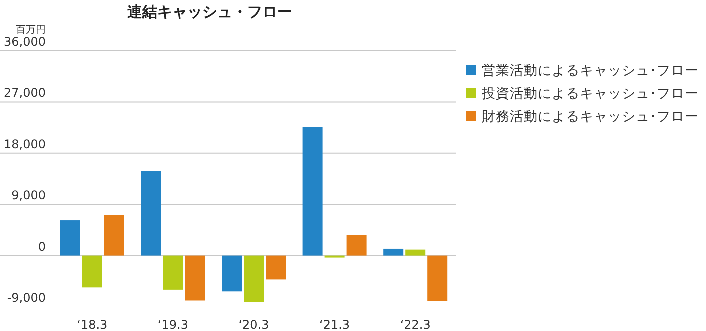 The image size is (706, 331). Describe the element at coordinates (25, 93) in the screenshot. I see `y-tick-label: 27,000` at that location.